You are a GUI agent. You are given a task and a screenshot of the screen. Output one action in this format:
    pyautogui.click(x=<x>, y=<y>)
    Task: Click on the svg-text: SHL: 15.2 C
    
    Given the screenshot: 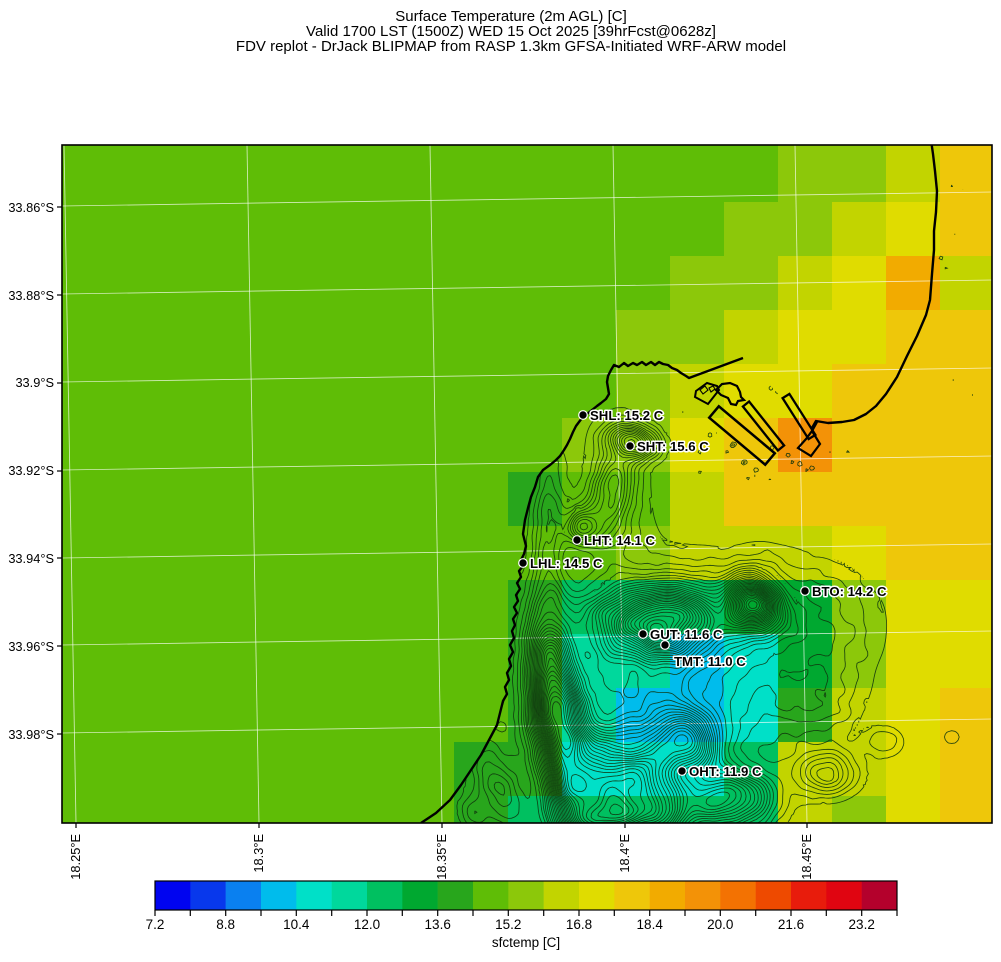 What is the action you would take?
    pyautogui.click(x=627, y=415)
    